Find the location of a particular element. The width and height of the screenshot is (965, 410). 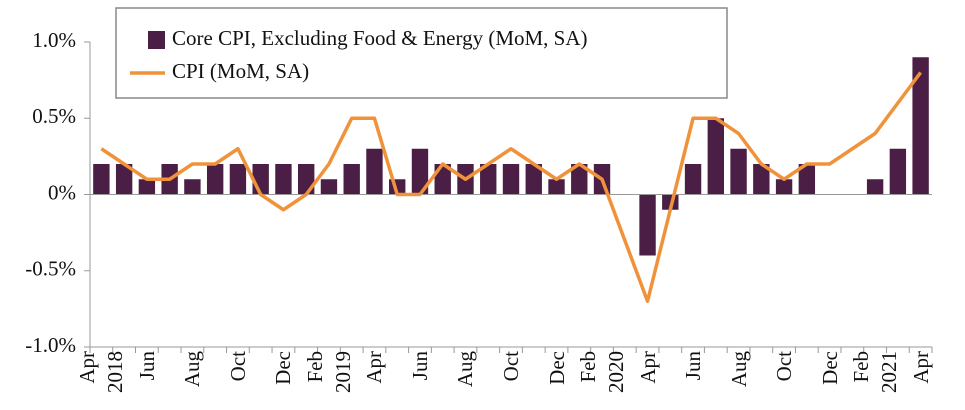

y-tick-label: -0.5% is located at coordinates (50, 269).